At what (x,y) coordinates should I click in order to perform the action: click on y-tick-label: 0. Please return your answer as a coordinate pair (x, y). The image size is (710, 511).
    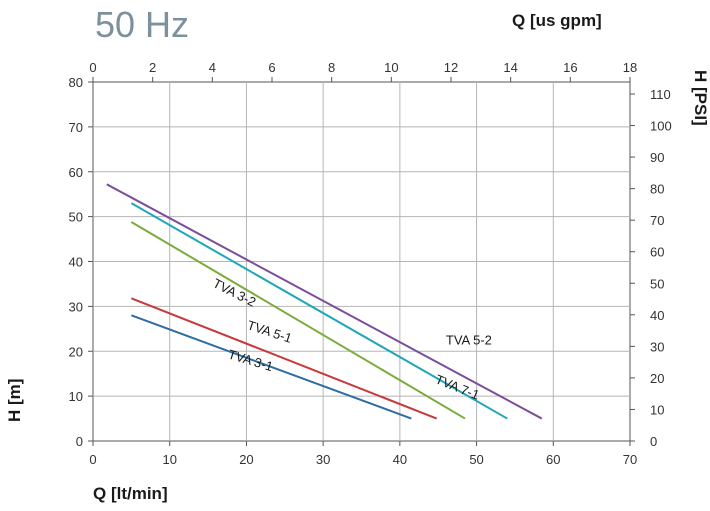
    Looking at the image, I should click on (79, 441).